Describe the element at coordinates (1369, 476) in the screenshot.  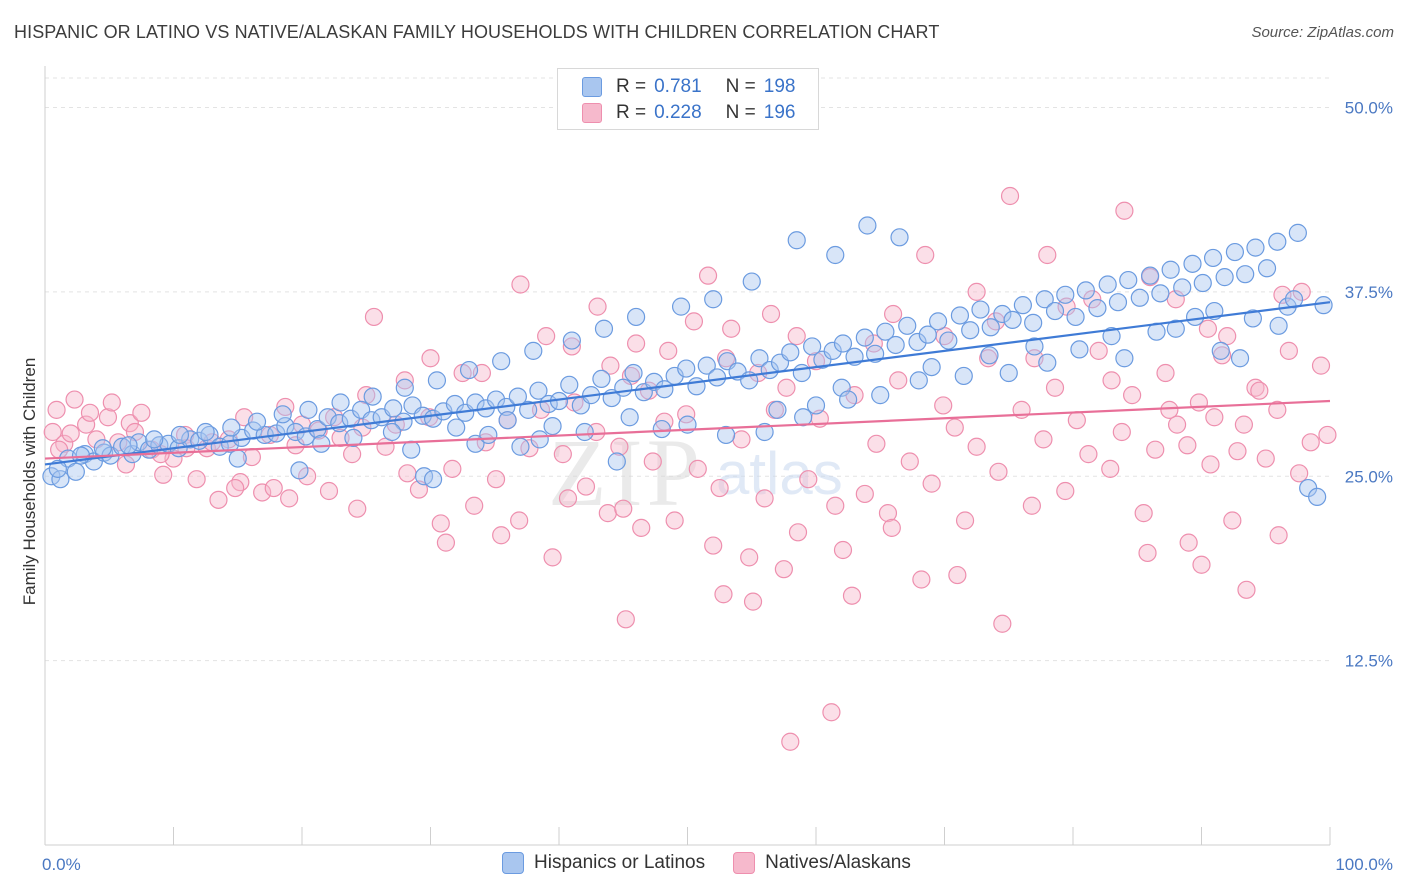
I see `y-tick-label: 25.0%` at that location.